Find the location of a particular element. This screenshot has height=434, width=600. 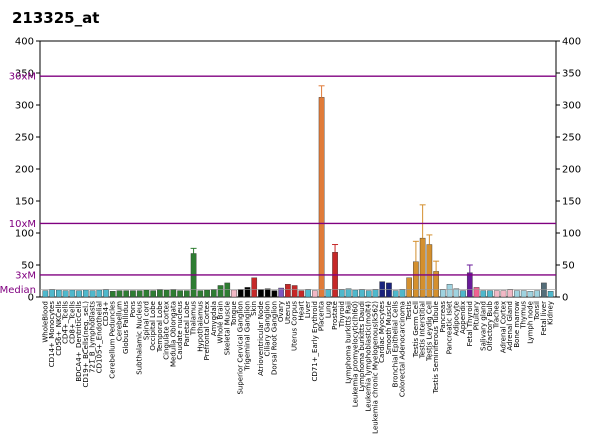

reference-label: 3xM is located at coordinates (25, 275).